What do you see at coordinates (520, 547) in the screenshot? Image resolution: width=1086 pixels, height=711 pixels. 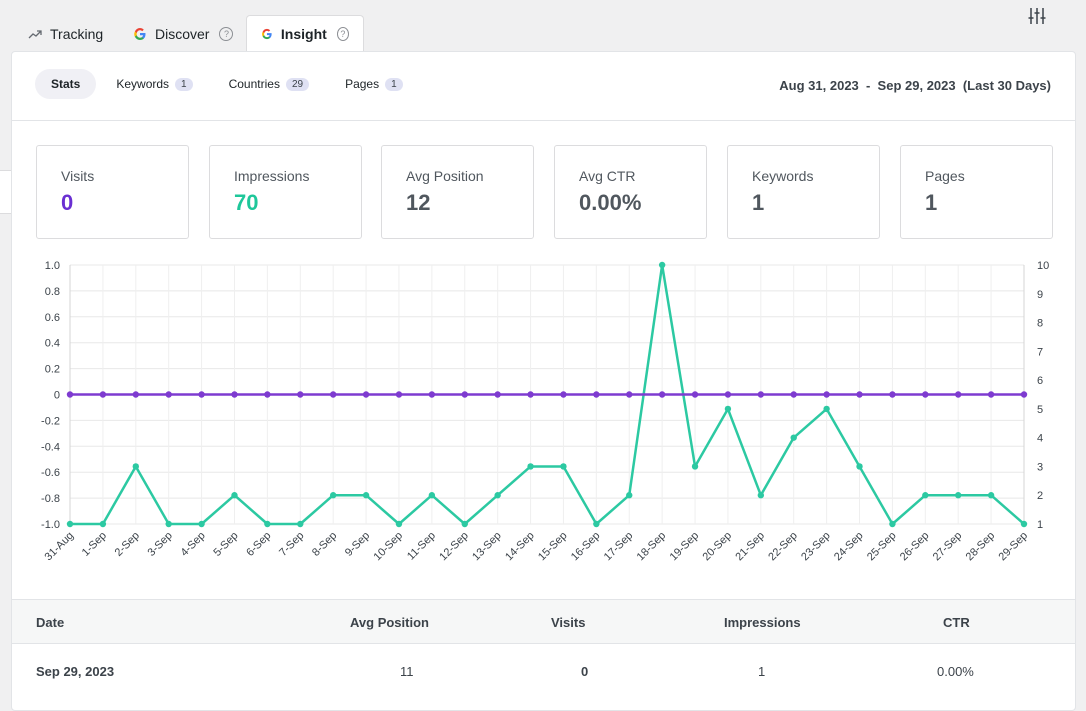 I see `x-tick-label: 14-Sep` at bounding box center [520, 547].